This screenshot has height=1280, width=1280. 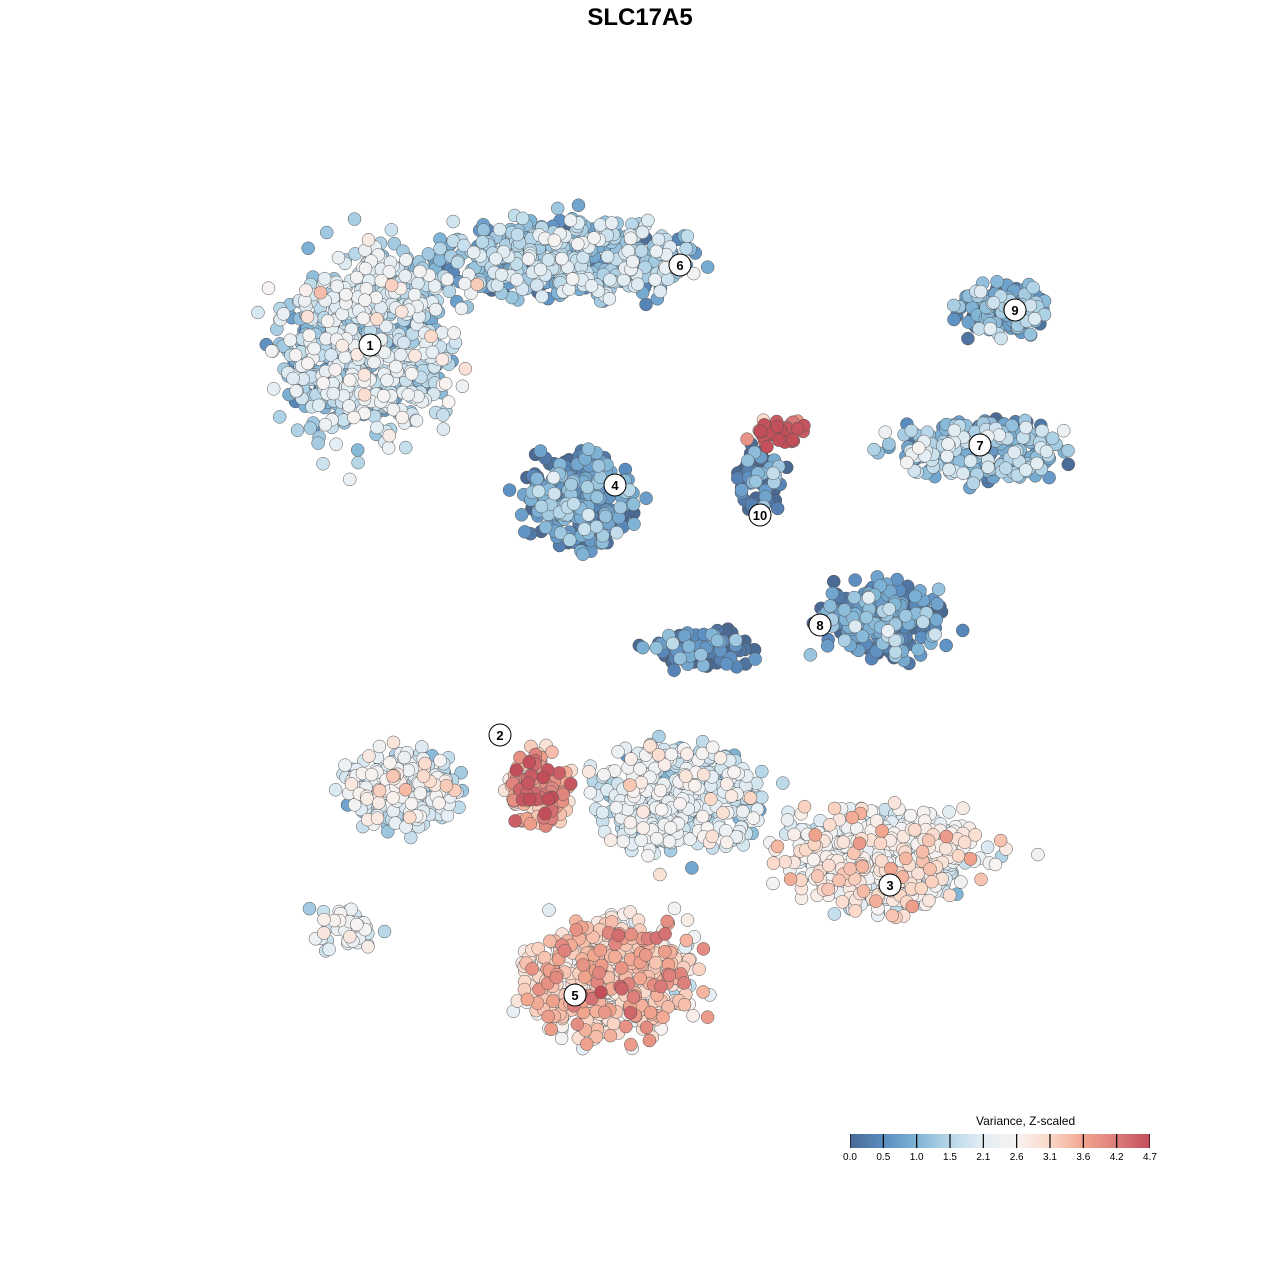 I want to click on cluster-label-text: 1, so click(x=369, y=345).